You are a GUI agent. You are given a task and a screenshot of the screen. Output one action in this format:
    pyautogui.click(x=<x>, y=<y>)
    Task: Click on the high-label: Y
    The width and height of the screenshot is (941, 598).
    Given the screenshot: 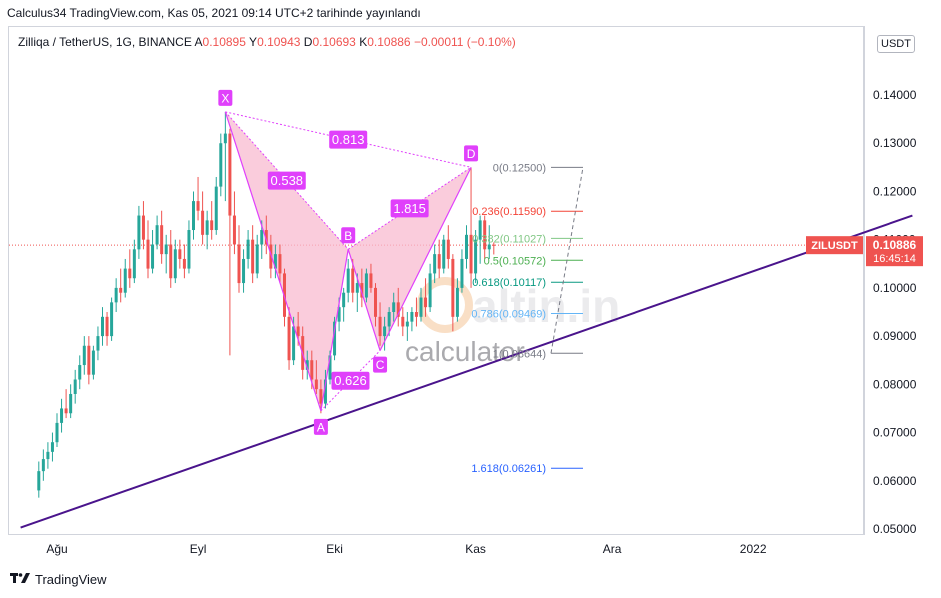 What is the action you would take?
    pyautogui.click(x=253, y=42)
    